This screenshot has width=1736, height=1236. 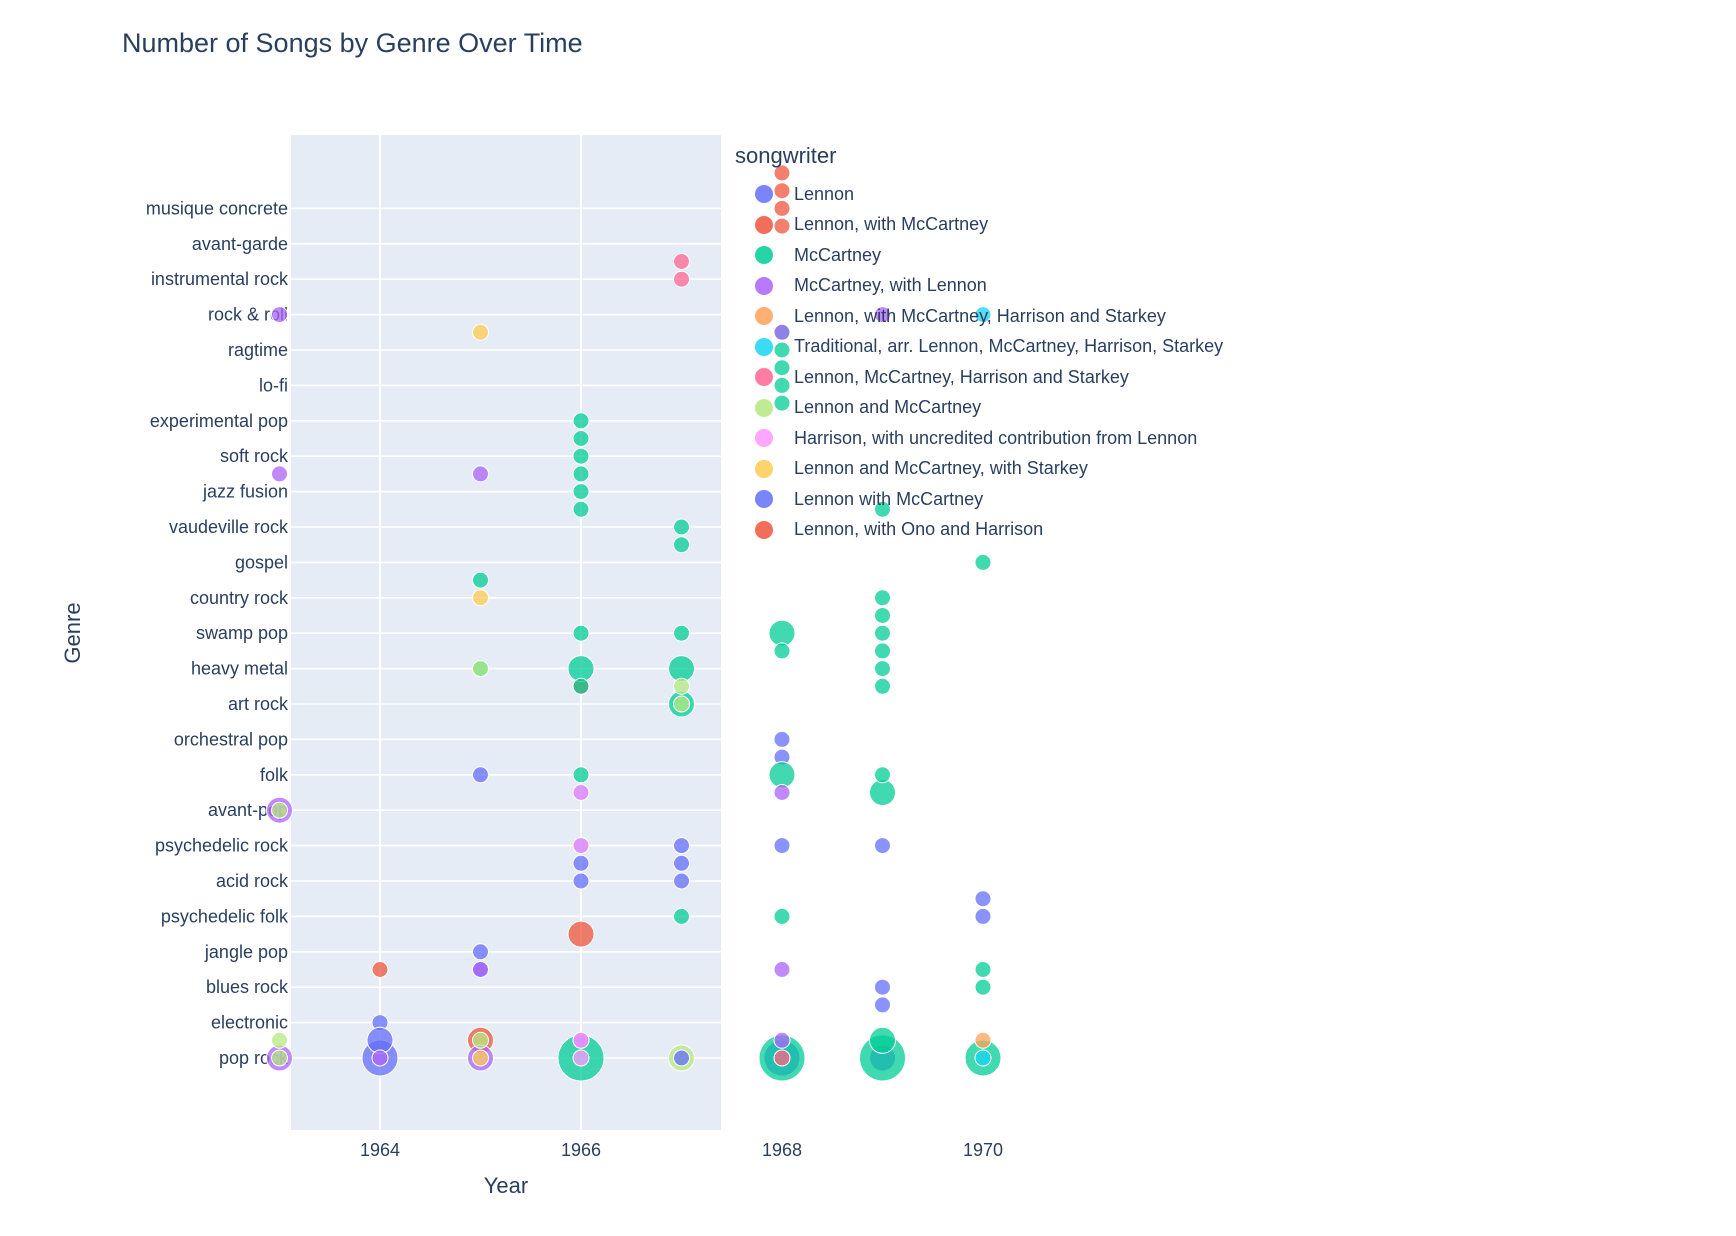 What do you see at coordinates (979, 408) in the screenshot?
I see `legend-item: Lennon and McCartney` at bounding box center [979, 408].